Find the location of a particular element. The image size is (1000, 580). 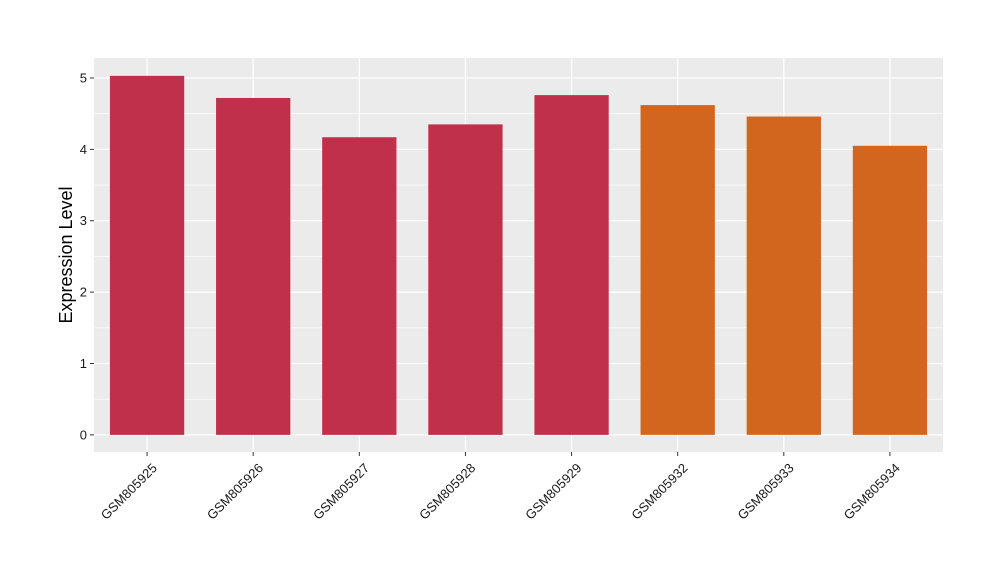

y-tick-label: 0 is located at coordinates (83, 434).